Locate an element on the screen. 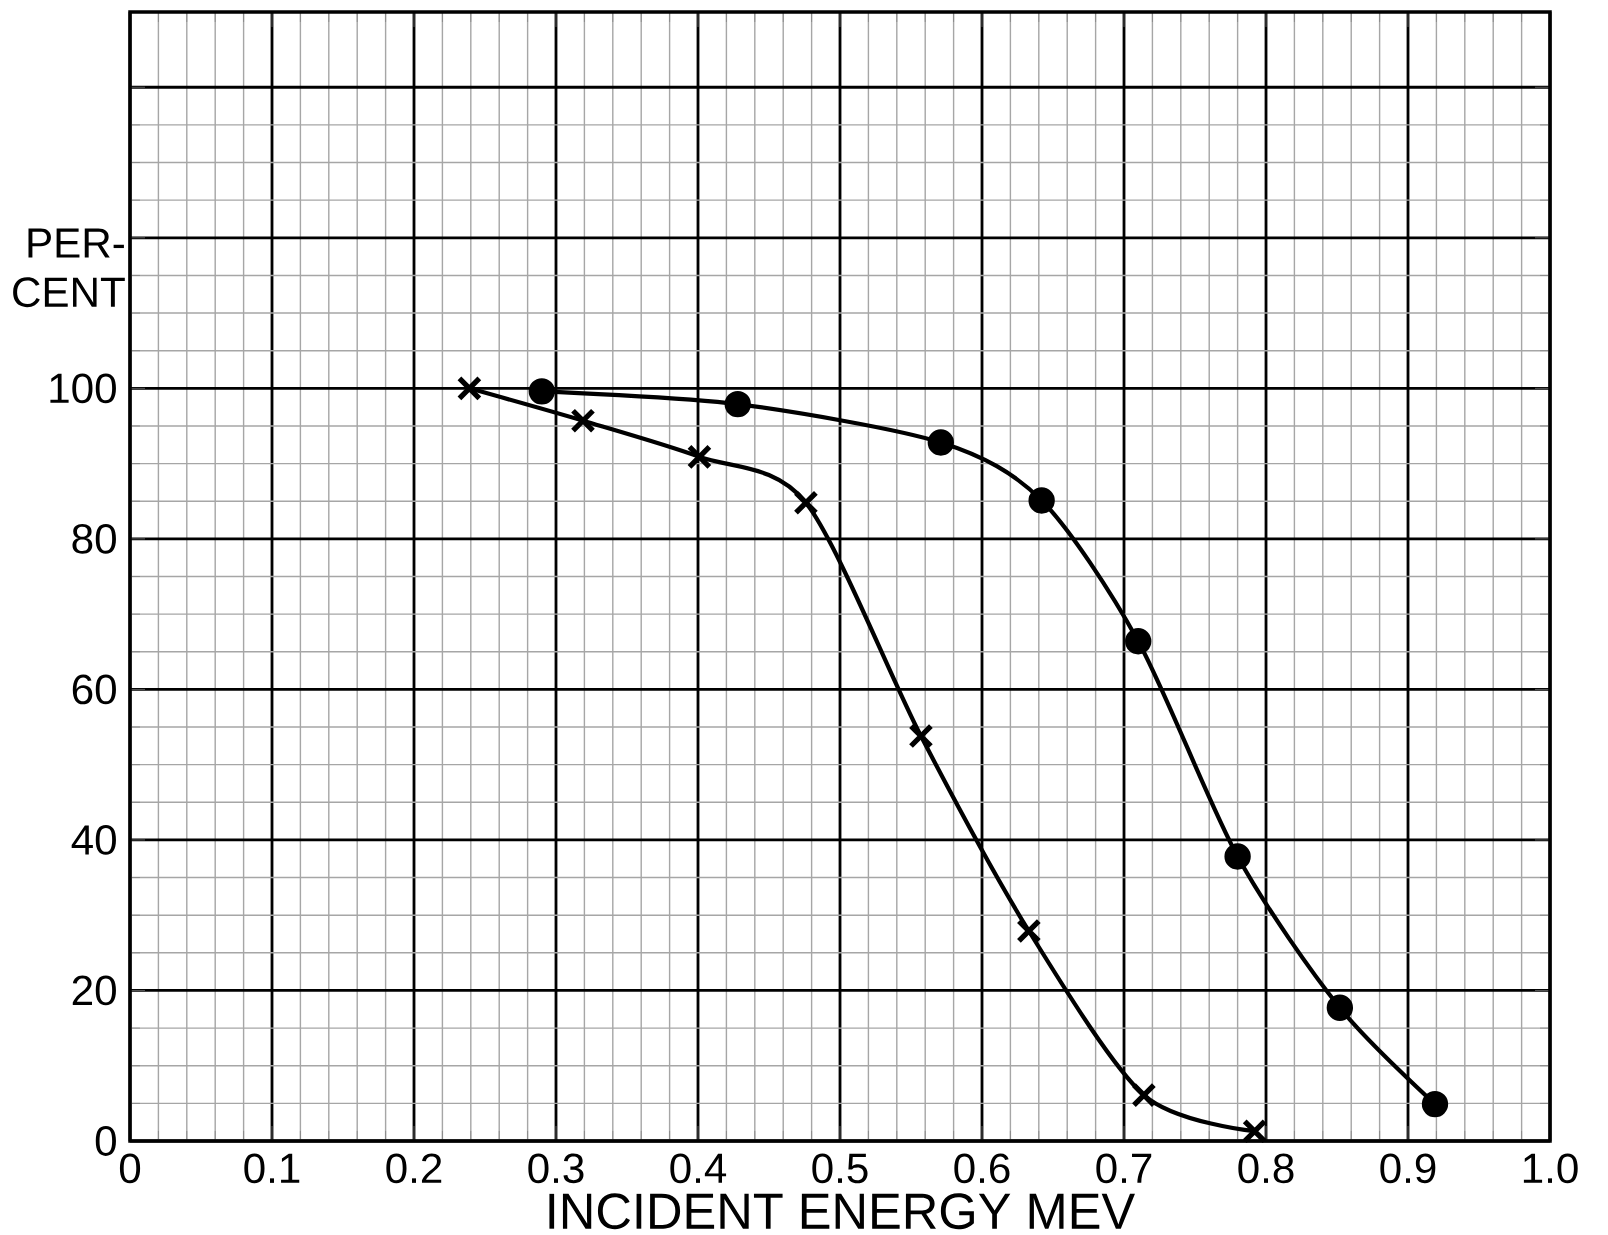 The image size is (1608, 1235). x-tick-label: 0.3 is located at coordinates (556, 1168).